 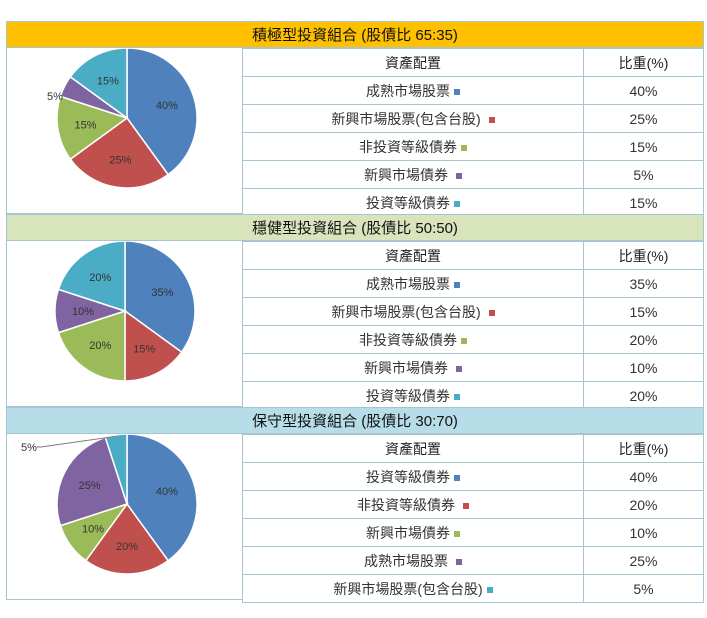 I want to click on pie-leader-line, so click(x=77, y=441).